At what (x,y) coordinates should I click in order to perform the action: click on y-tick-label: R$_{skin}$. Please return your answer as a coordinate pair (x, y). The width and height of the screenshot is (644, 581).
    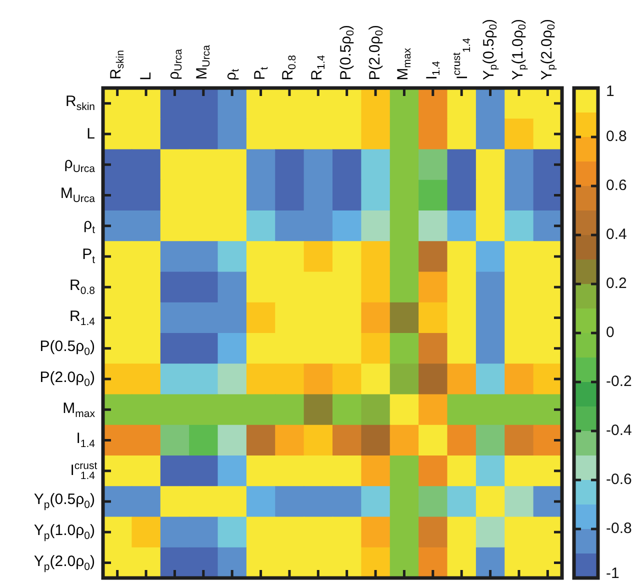
    Looking at the image, I should click on (80, 103).